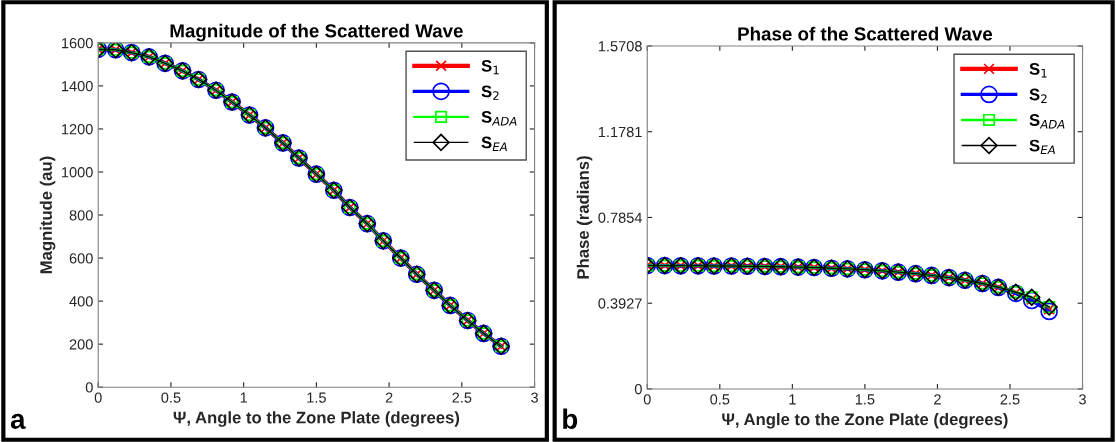 The height and width of the screenshot is (442, 1116). I want to click on y-axis-title: Magnitude (au), so click(47, 215).